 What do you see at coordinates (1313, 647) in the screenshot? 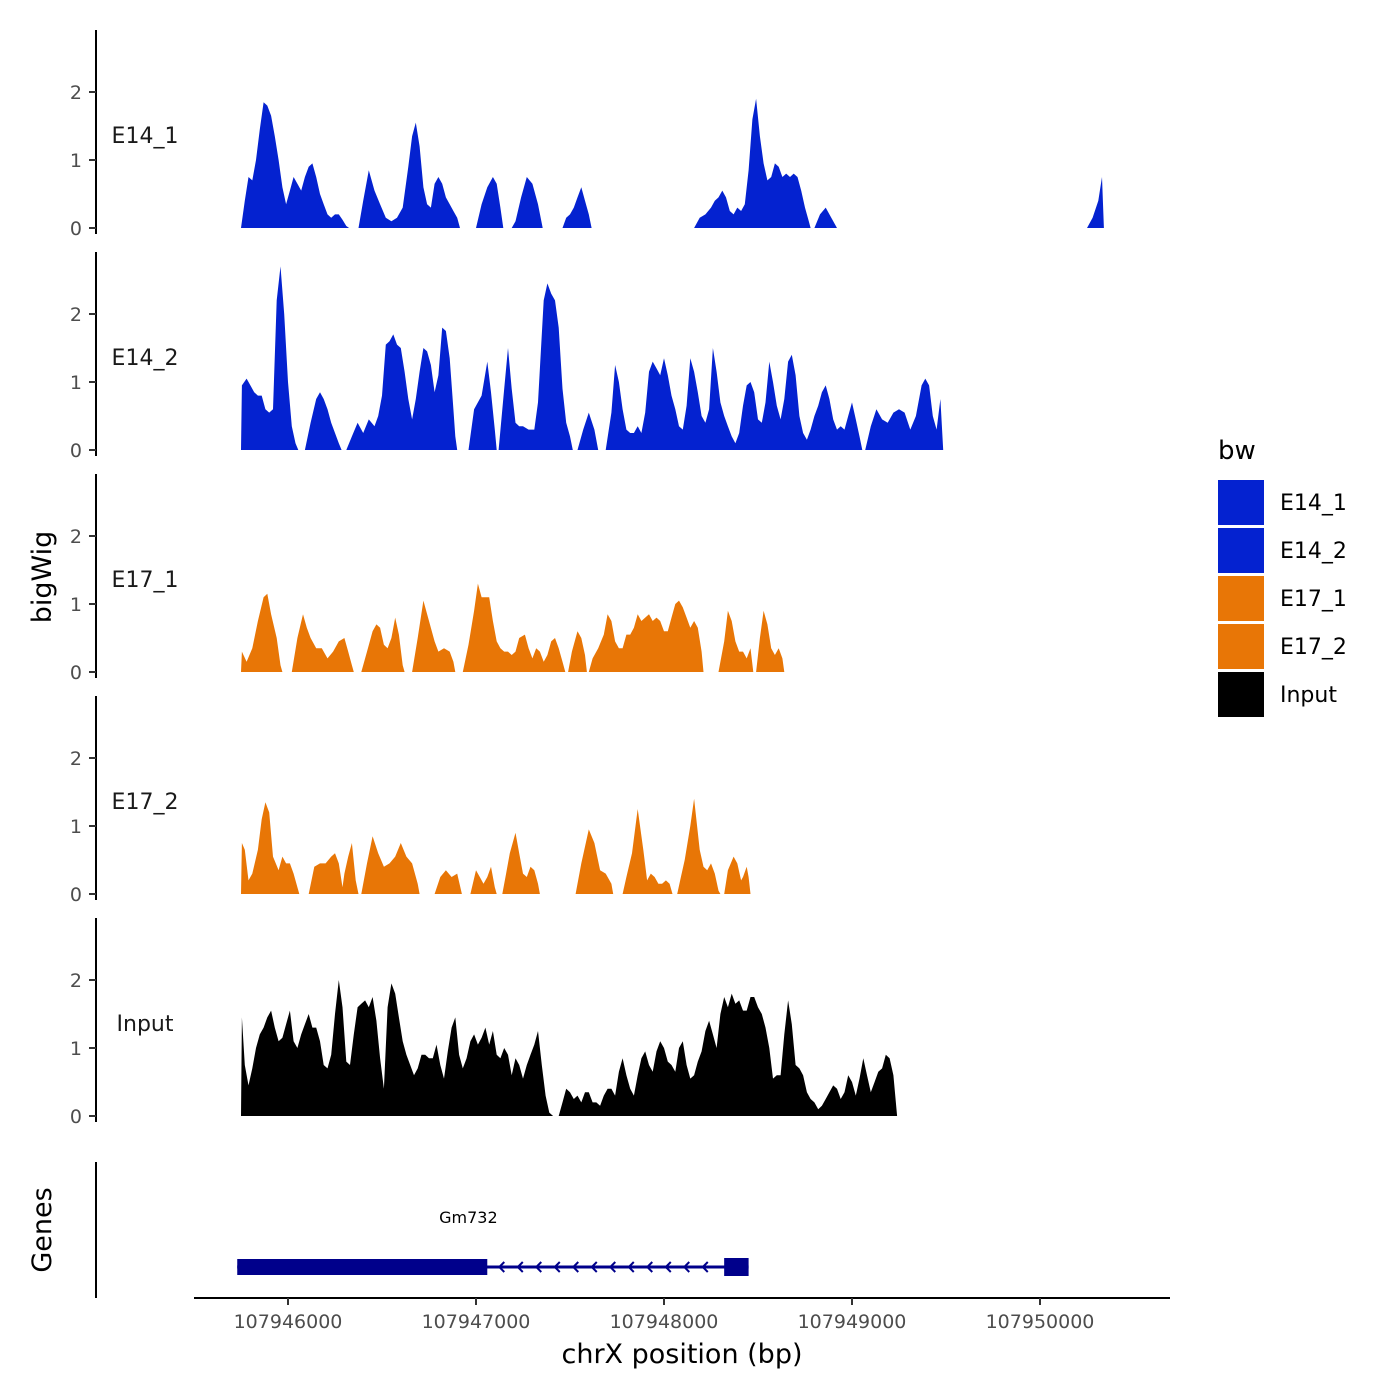
I see `legend-label: E17_2` at bounding box center [1313, 647].